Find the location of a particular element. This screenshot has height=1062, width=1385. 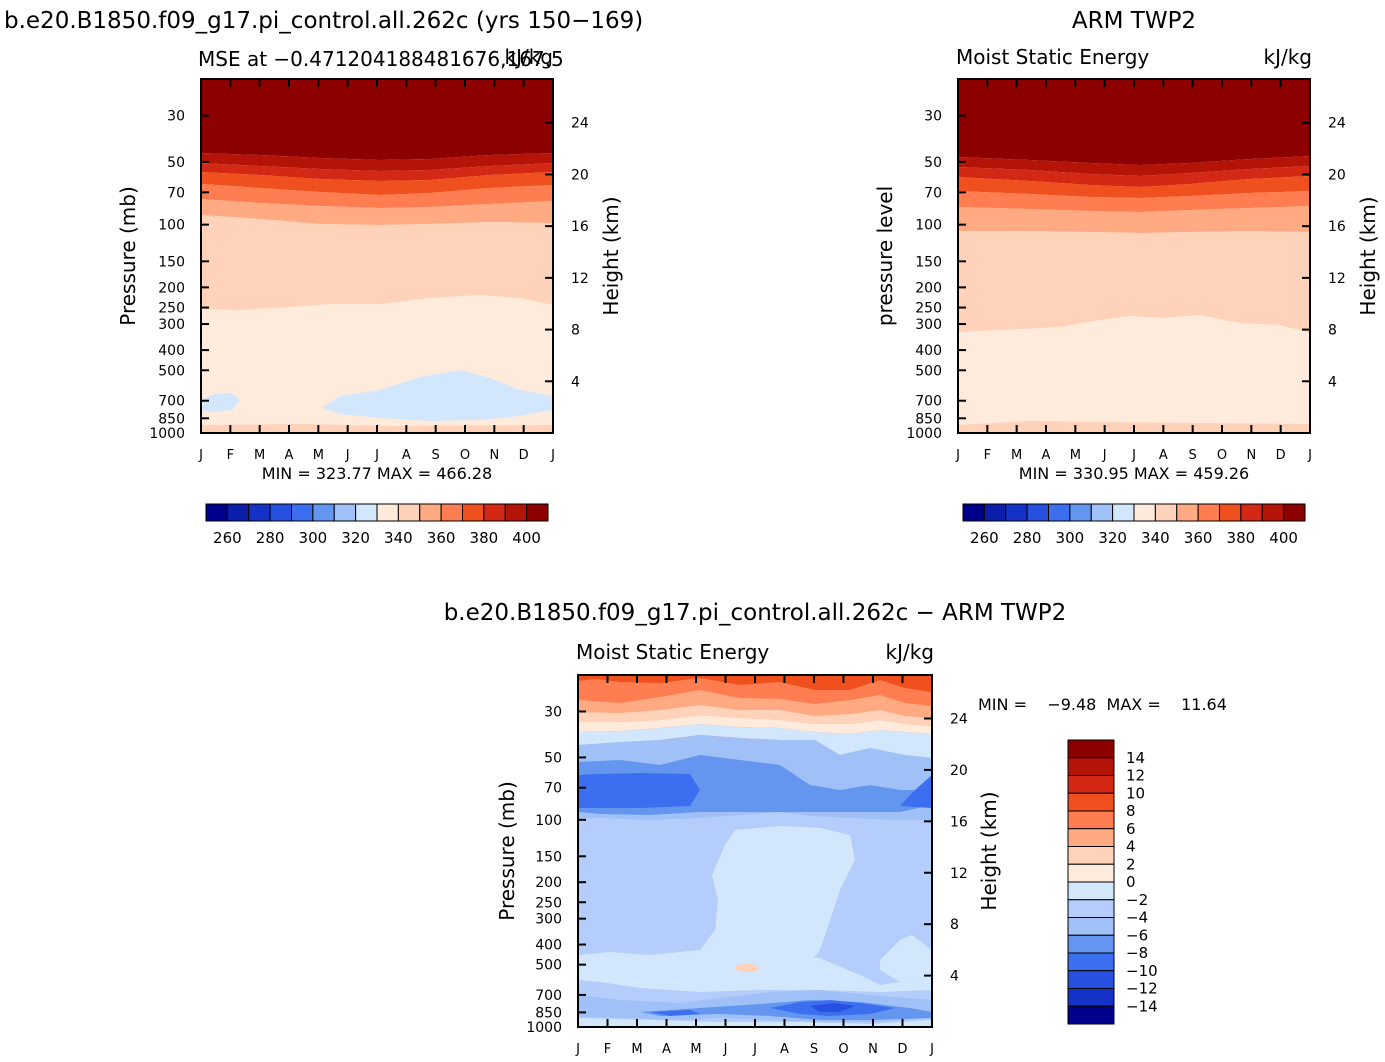

colorbar-label: 260 is located at coordinates (227, 538).